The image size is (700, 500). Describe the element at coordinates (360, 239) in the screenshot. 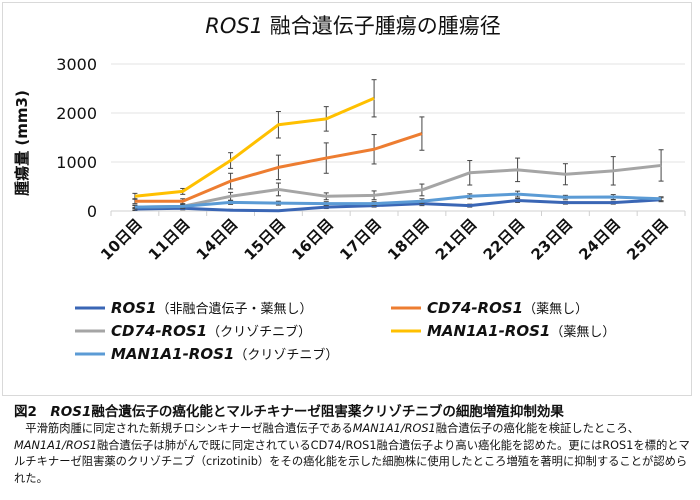

I see `x-tick-label: 17日目` at that location.